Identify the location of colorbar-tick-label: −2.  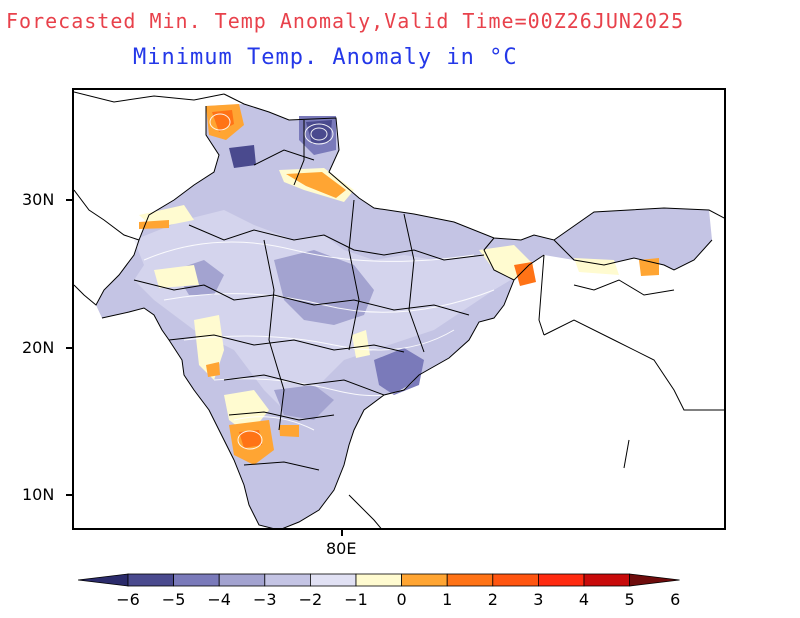
(310, 599).